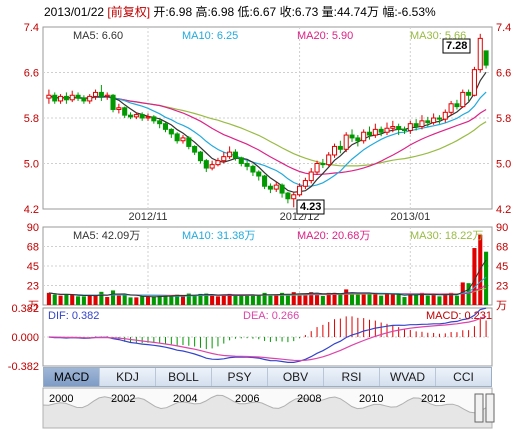  Describe the element at coordinates (502, 228) in the screenshot. I see `volume-tick-right: 90` at that location.